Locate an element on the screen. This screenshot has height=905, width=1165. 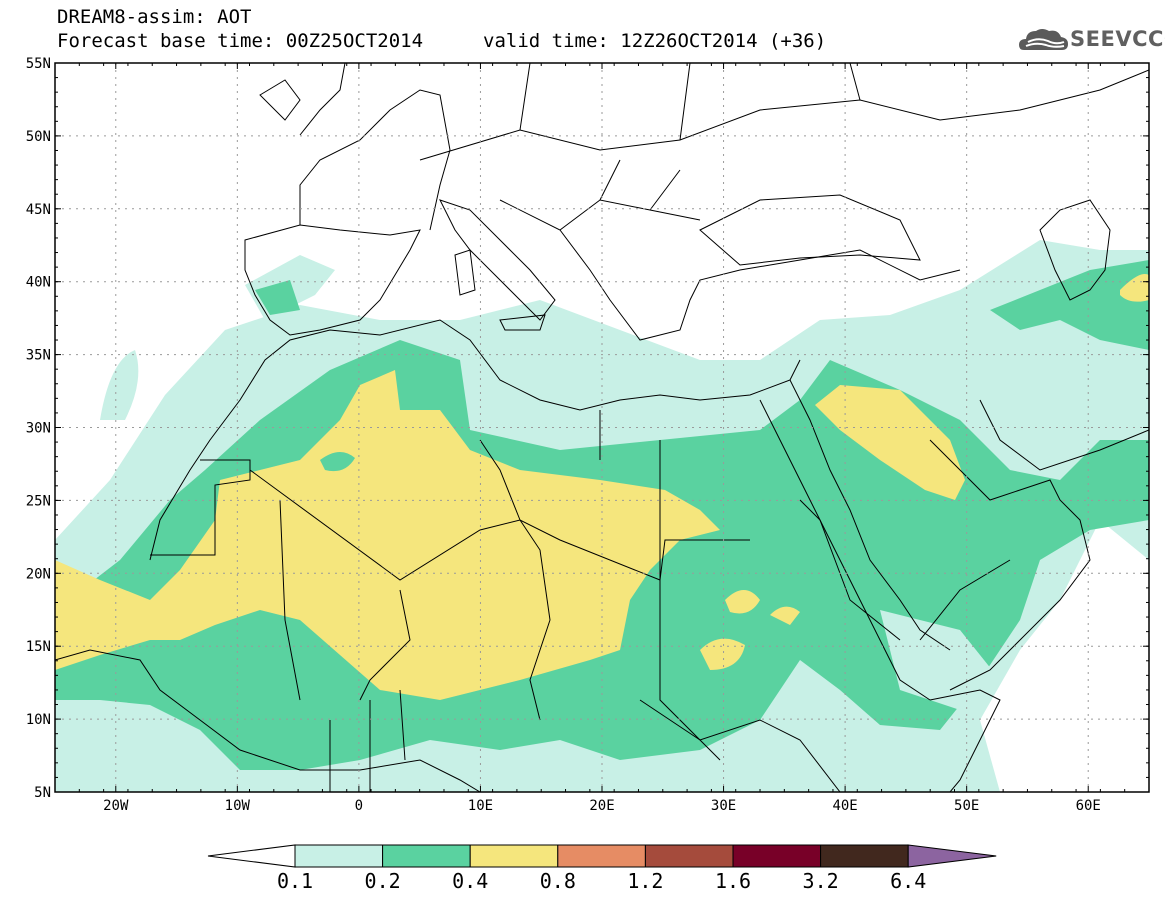
colorbar: 0.1 0.2 0.4 0.8 1.2 1.6 3.2 6.4 is located at coordinates (602, 868).